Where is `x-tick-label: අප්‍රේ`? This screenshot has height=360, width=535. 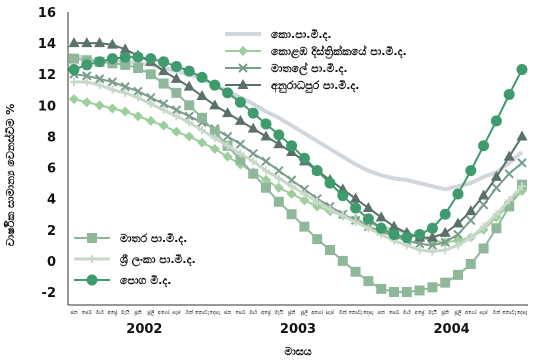
x-tick-label: අප්‍රේ is located at coordinates (420, 312).